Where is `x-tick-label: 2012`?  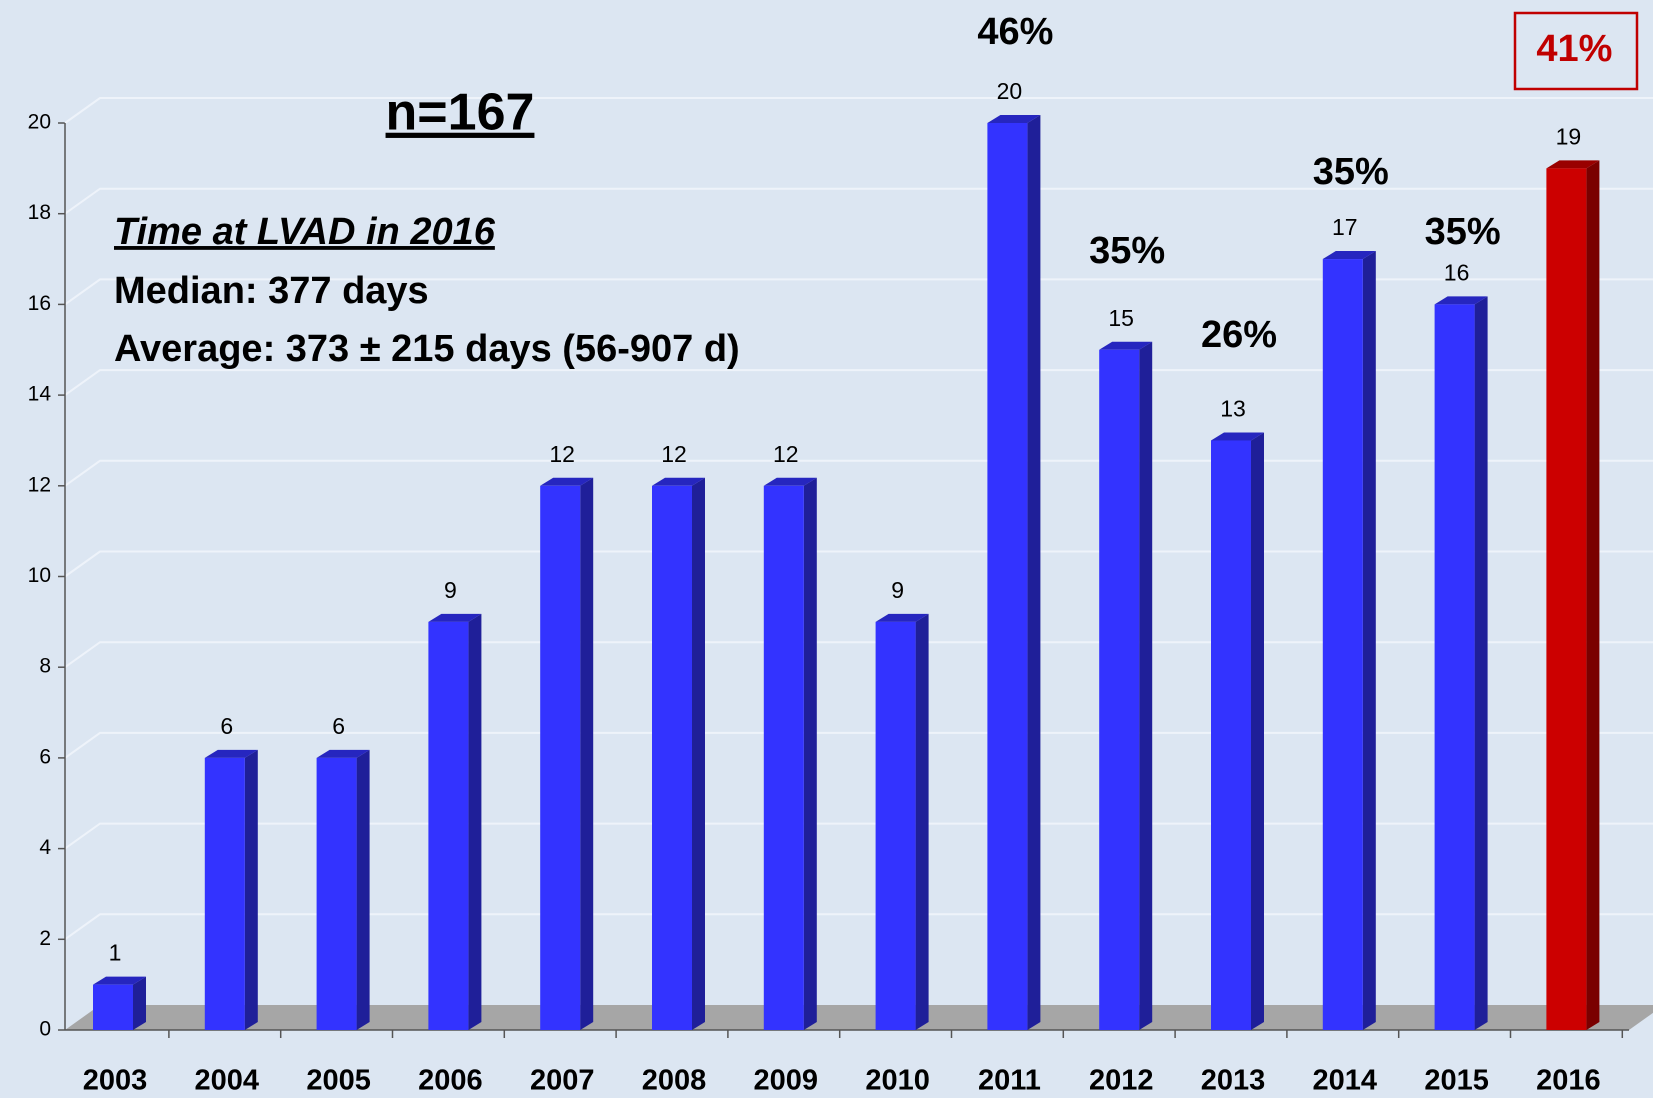
x-tick-label: 2012 is located at coordinates (1121, 1081).